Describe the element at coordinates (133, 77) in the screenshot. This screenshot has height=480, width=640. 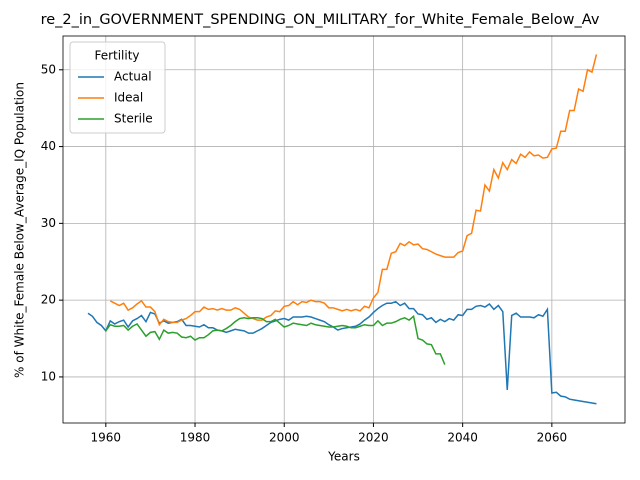
I see `legend-label: Actual` at that location.